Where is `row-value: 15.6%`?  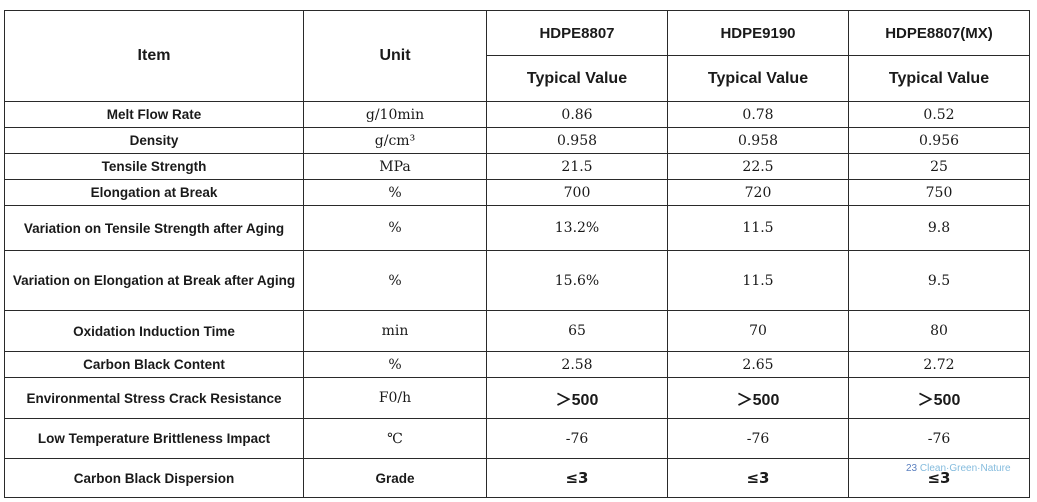 row-value: 15.6% is located at coordinates (577, 280).